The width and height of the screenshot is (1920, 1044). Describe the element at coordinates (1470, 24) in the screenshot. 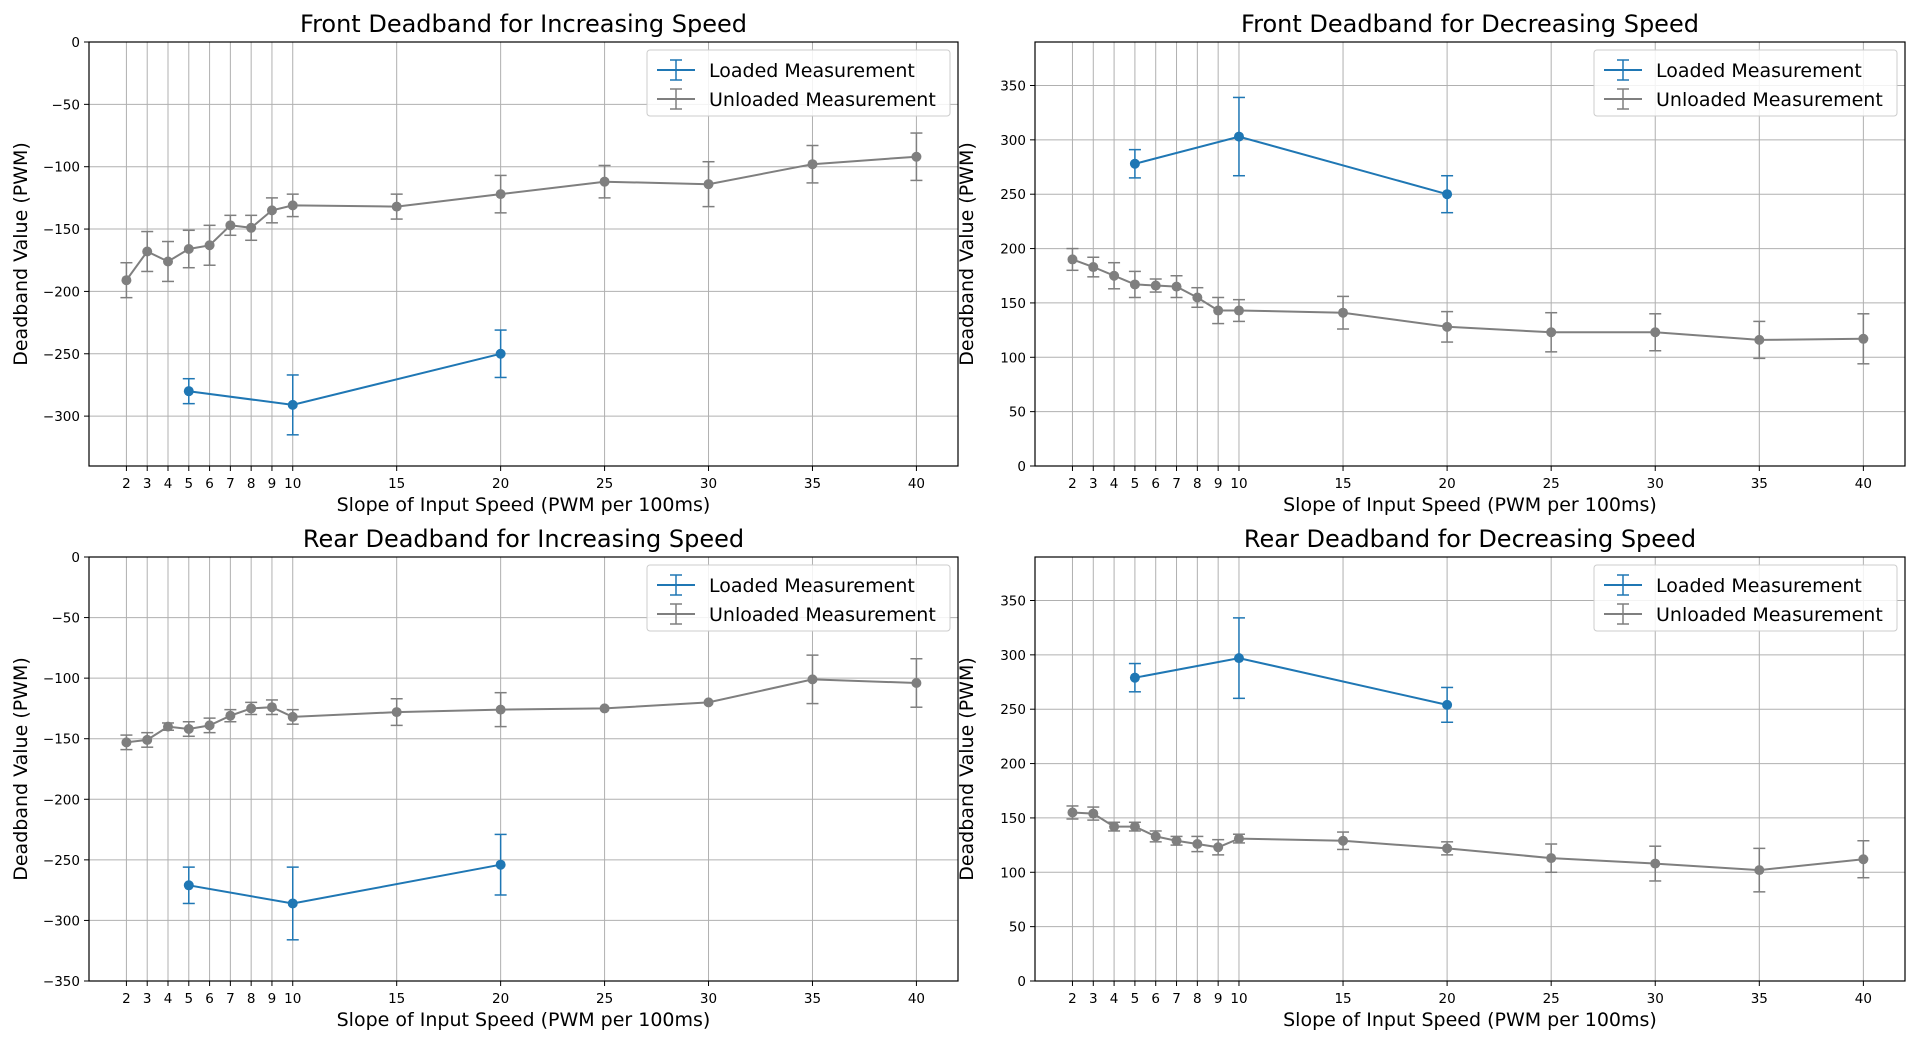

I see `chart-title: Front Deadband for Decreasing Speed` at that location.